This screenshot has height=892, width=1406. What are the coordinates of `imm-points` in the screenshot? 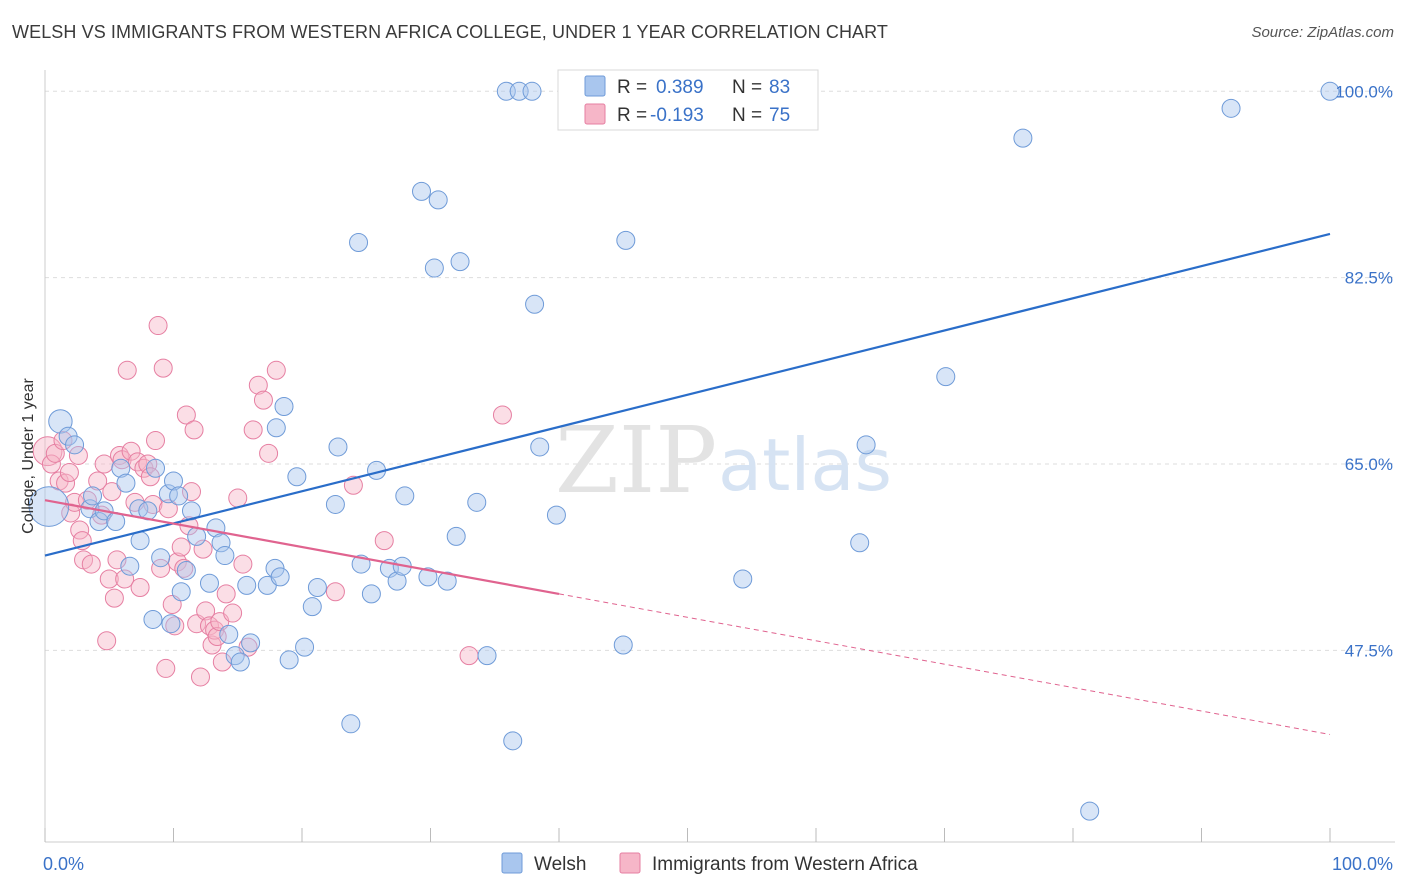 It's located at (272, 501).